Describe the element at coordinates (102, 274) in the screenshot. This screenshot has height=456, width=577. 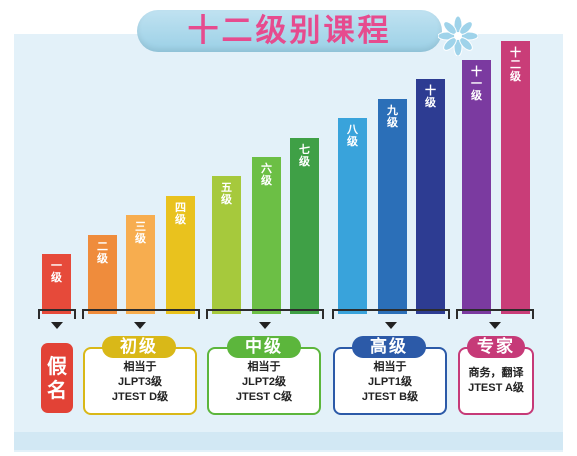
I see `level-bar-2: 二级` at that location.